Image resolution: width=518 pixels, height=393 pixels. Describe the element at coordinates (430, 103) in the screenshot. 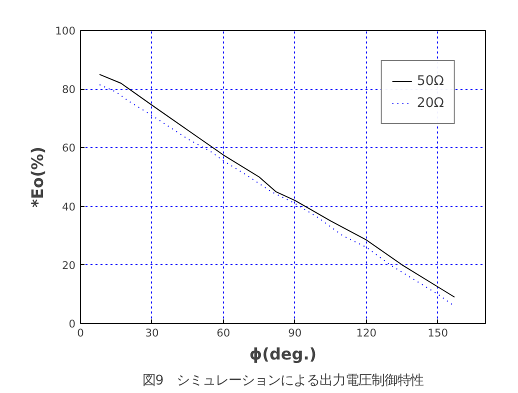

I see `legend-label: 20Ω` at that location.